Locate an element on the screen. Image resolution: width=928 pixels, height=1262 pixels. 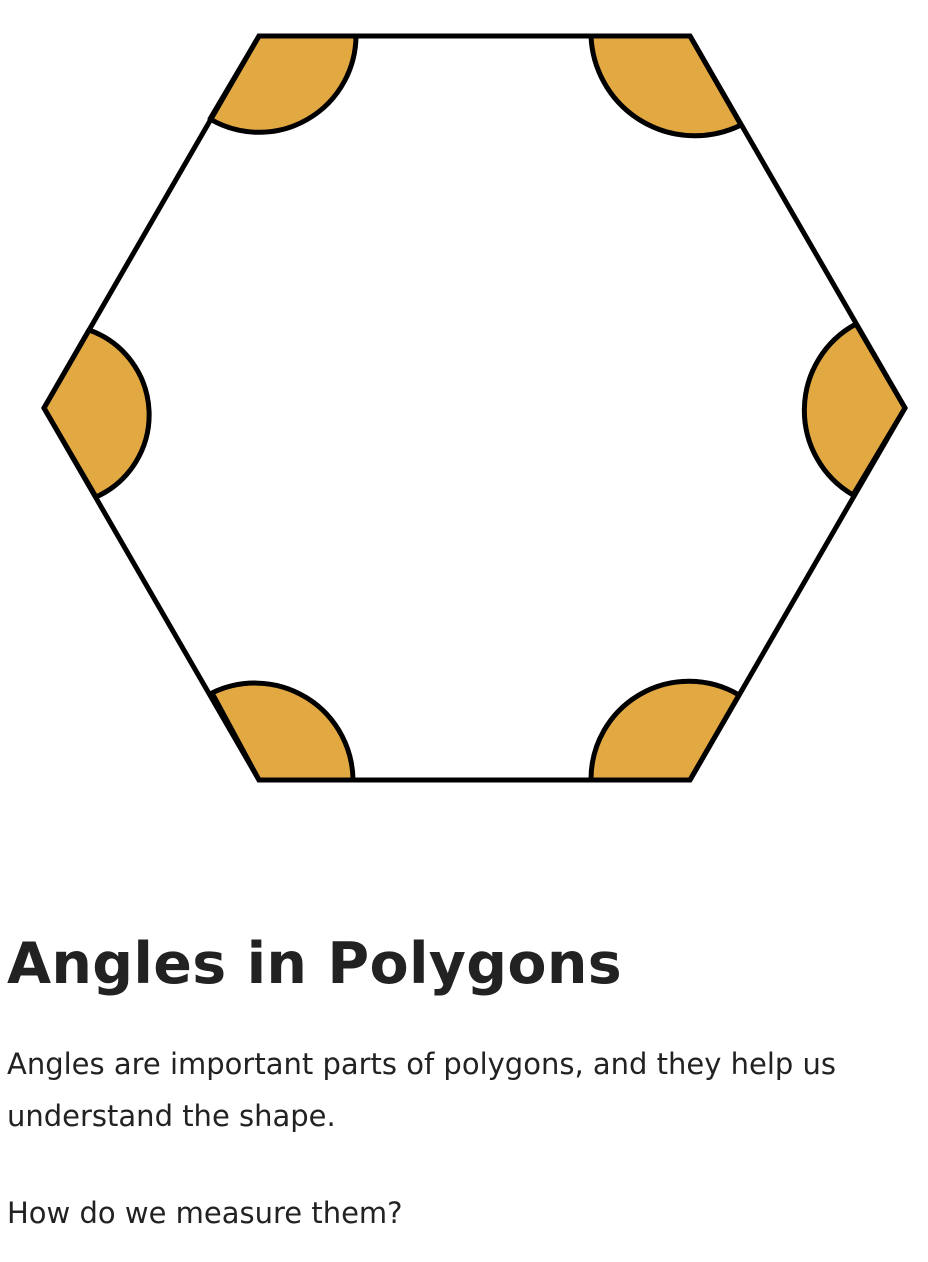
question-paragraph: How do we measure them? is located at coordinates (205, 1213).